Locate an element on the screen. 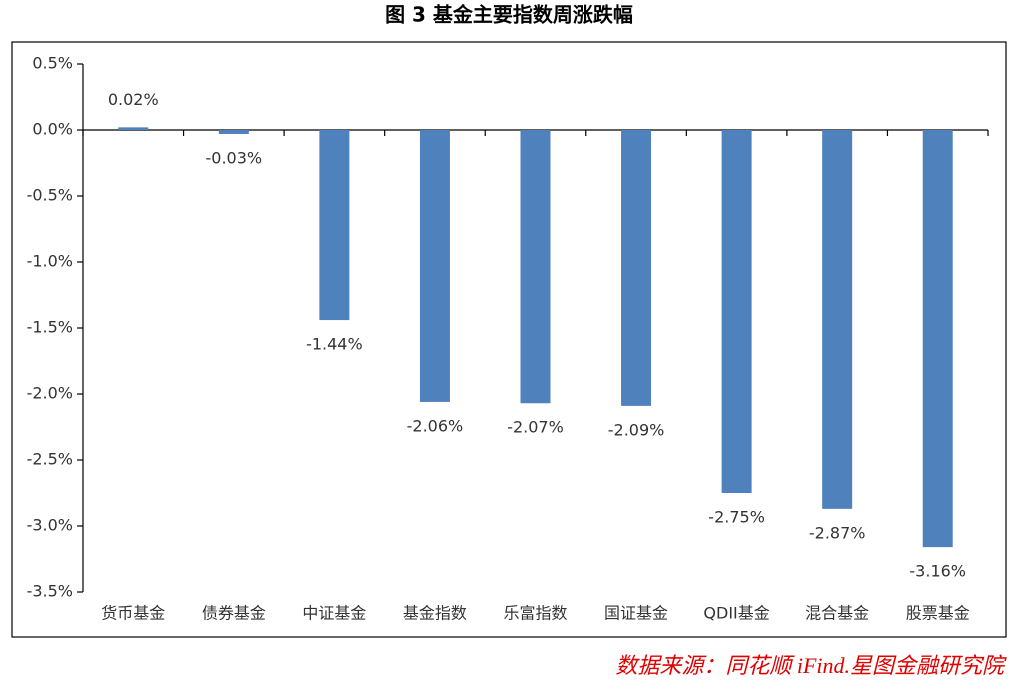  value-label: -2.09% is located at coordinates (636, 429).